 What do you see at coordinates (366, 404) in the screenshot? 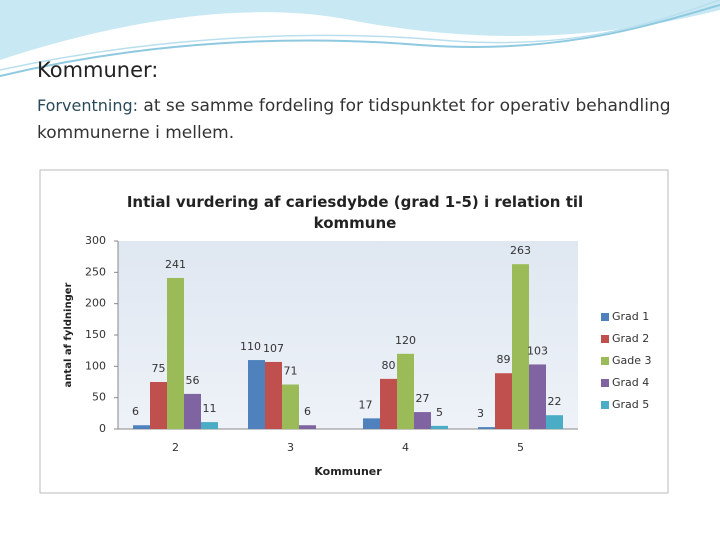
I see `data-label: 17` at bounding box center [366, 404].